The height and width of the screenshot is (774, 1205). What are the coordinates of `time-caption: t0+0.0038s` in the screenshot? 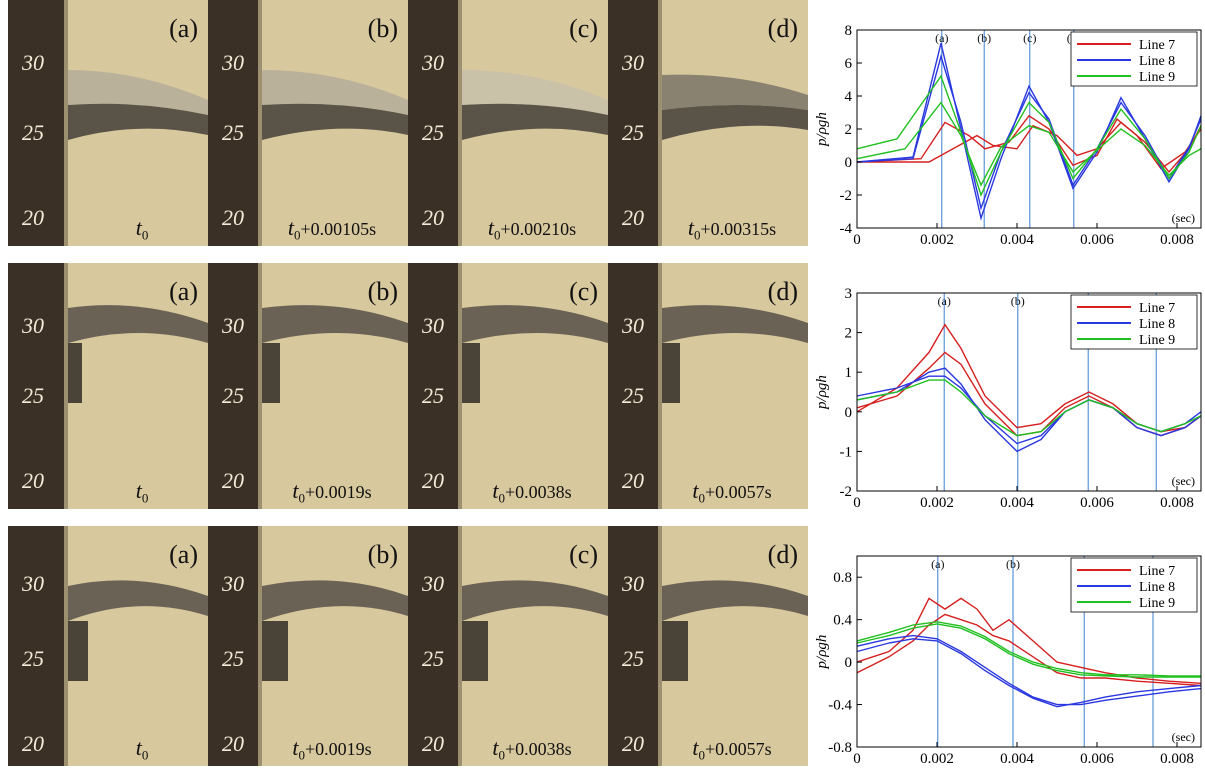 It's located at (532, 749).